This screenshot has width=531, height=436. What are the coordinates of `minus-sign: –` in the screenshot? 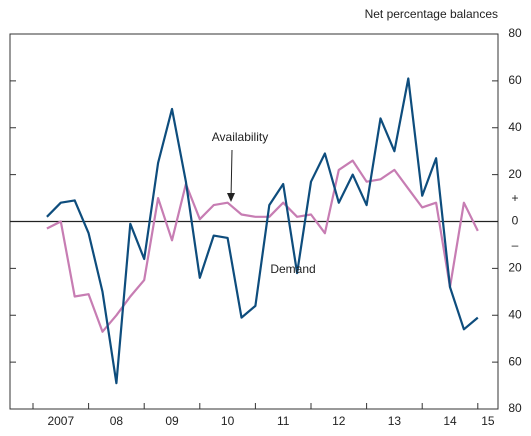 It's located at (515, 245).